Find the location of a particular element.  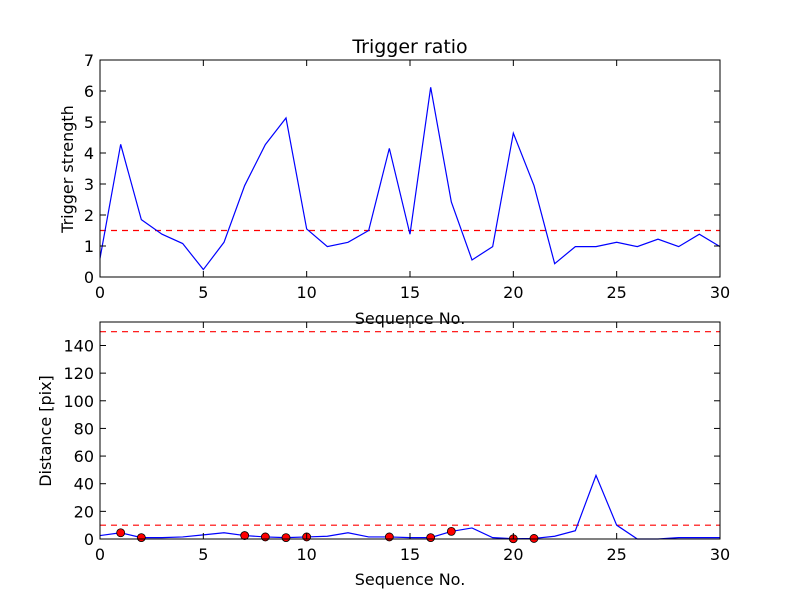

y-tick-label: 20 is located at coordinates (84, 511).